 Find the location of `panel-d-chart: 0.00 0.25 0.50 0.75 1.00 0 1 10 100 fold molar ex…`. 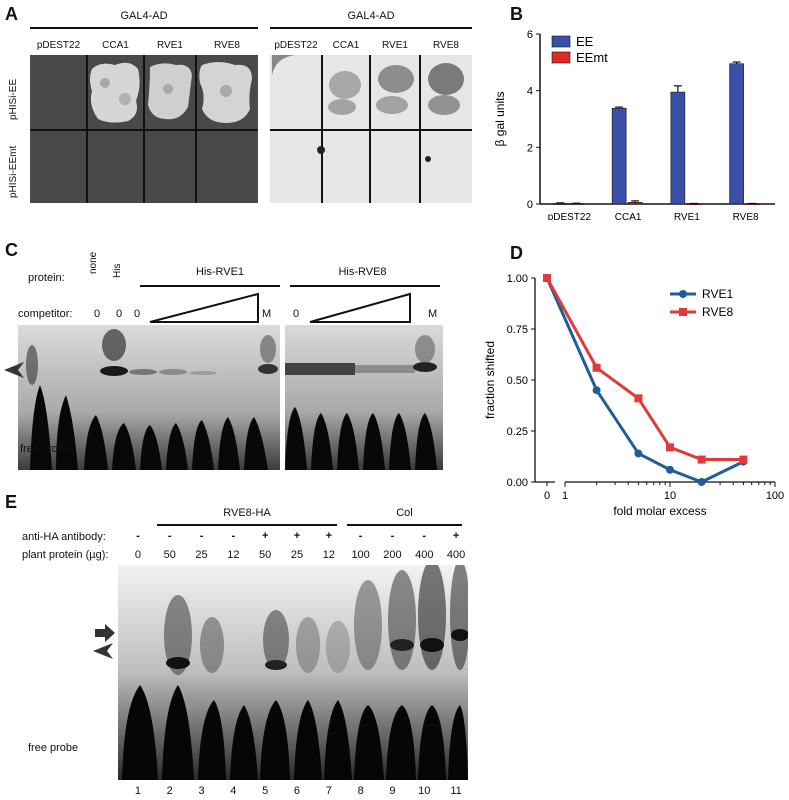

panel-d-chart: 0.00 0.25 0.50 0.75 1.00 0 1 10 100 fold molar ex… is located at coordinates (633, 395).